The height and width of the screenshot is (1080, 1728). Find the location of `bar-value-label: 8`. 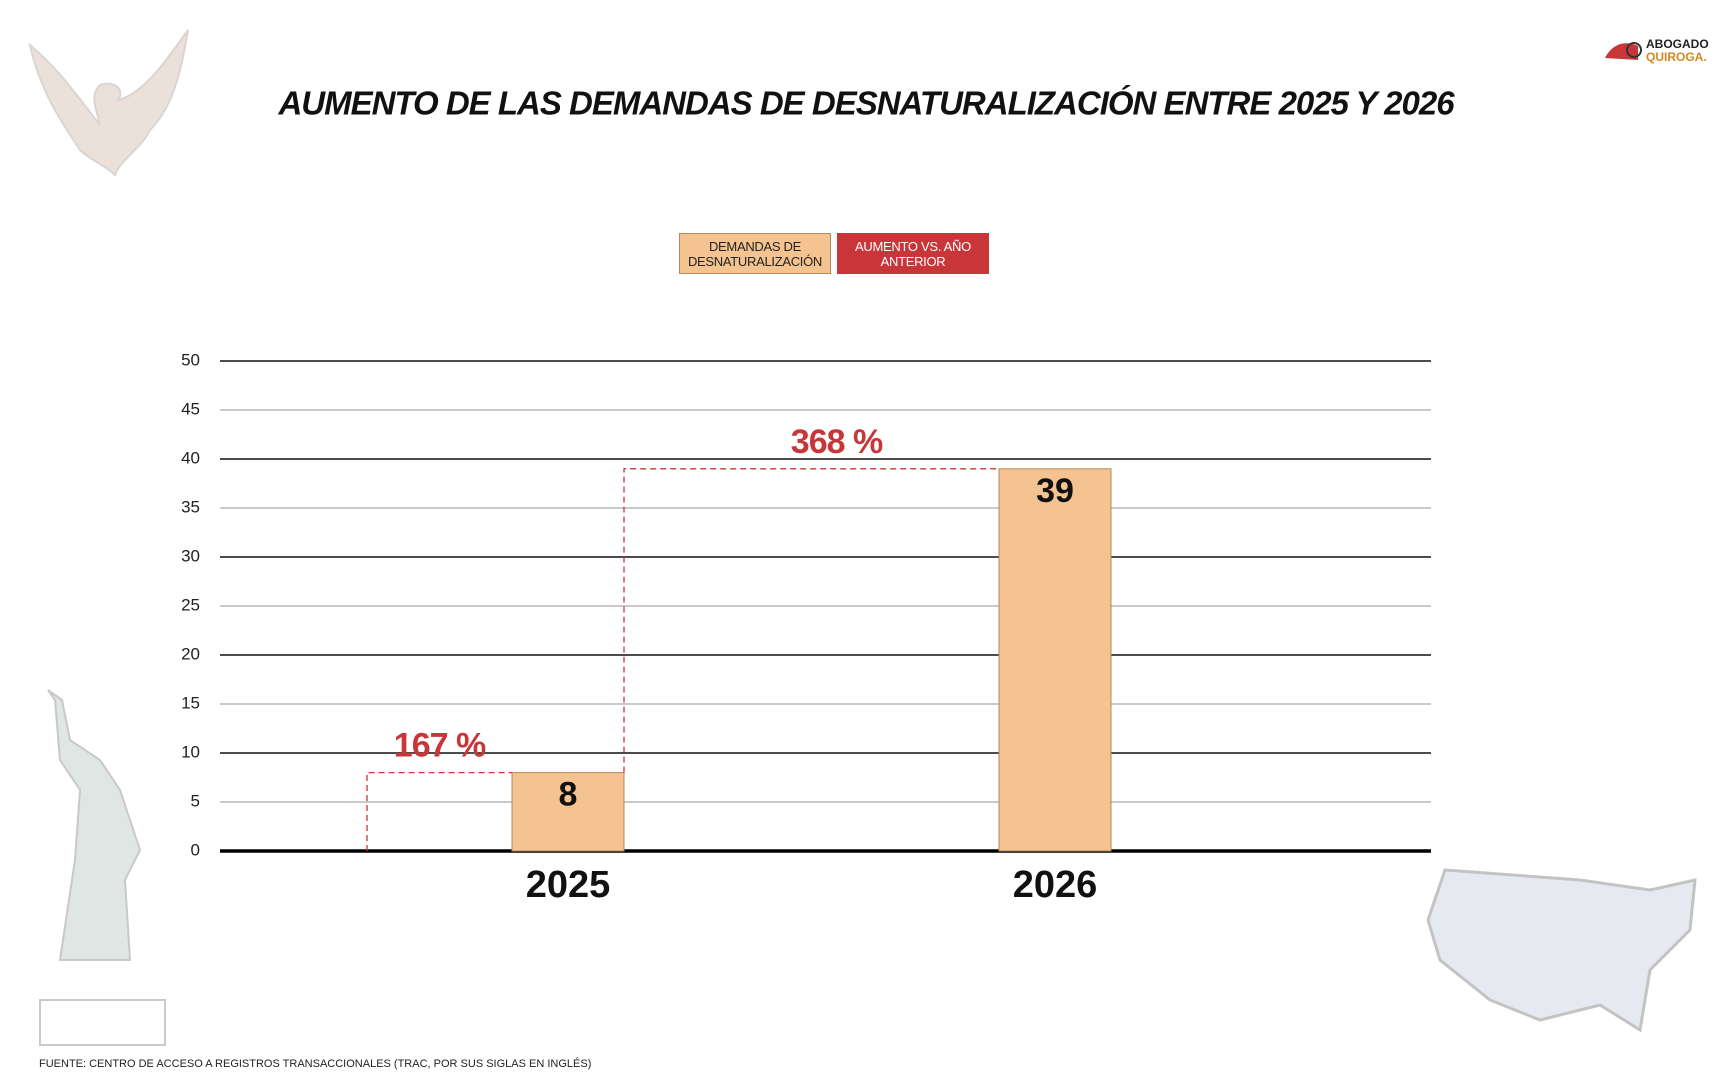

bar-value-label: 8 is located at coordinates (568, 795).